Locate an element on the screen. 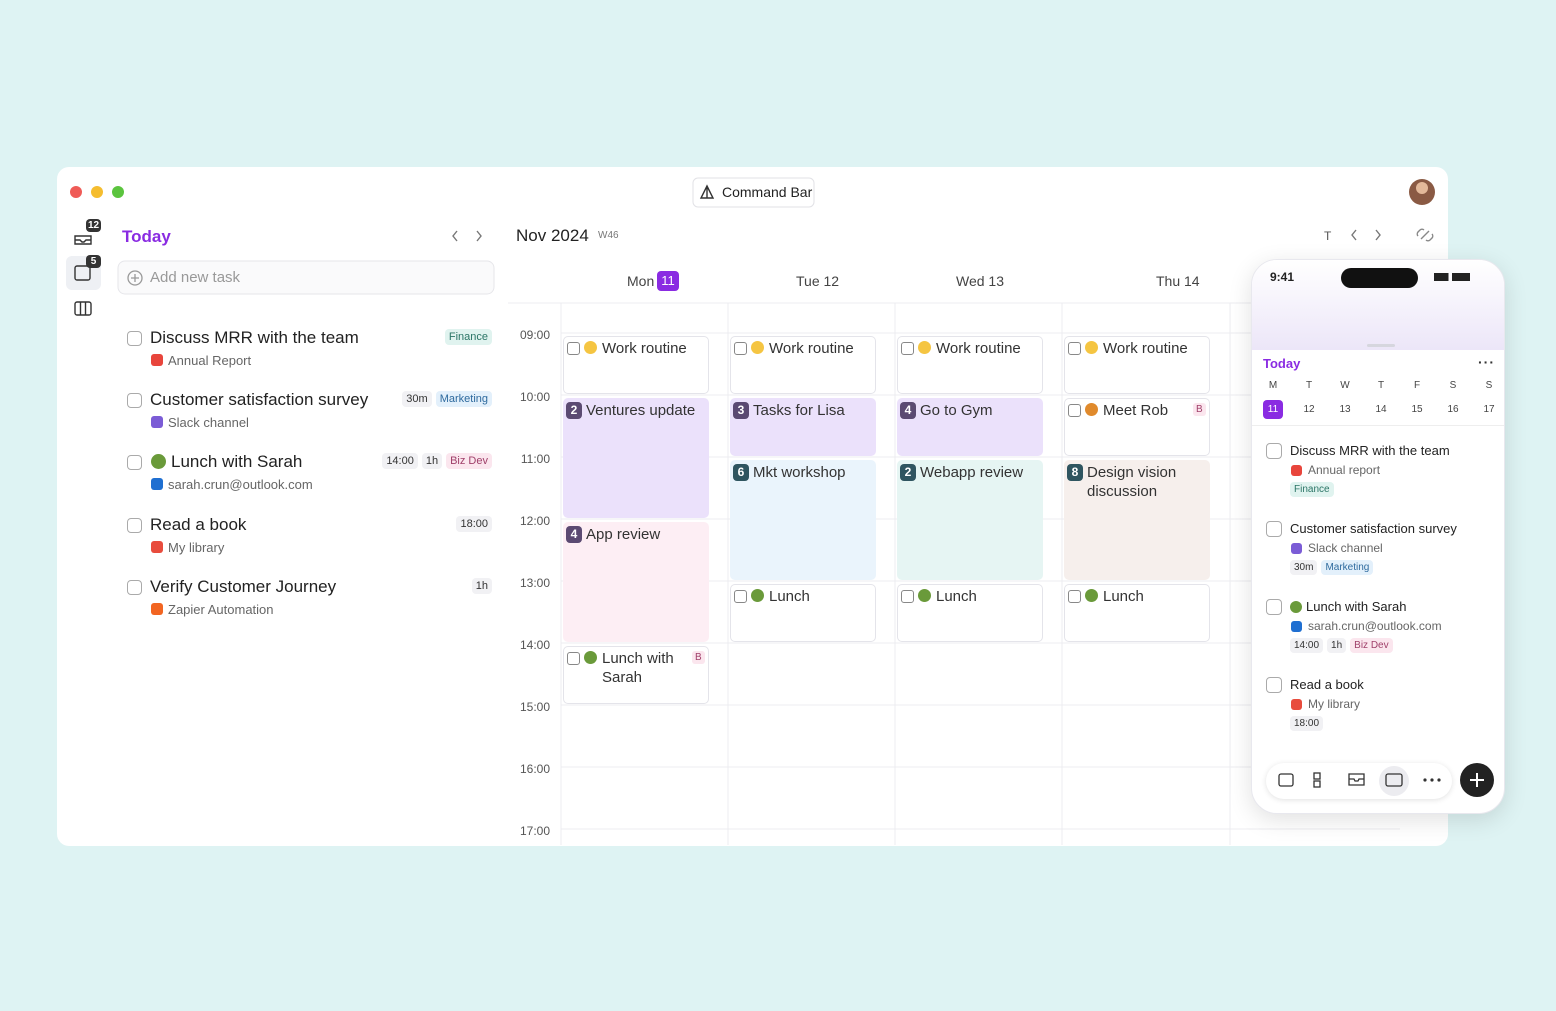  calendar-event: 2 Ventures update is located at coordinates (636, 458).